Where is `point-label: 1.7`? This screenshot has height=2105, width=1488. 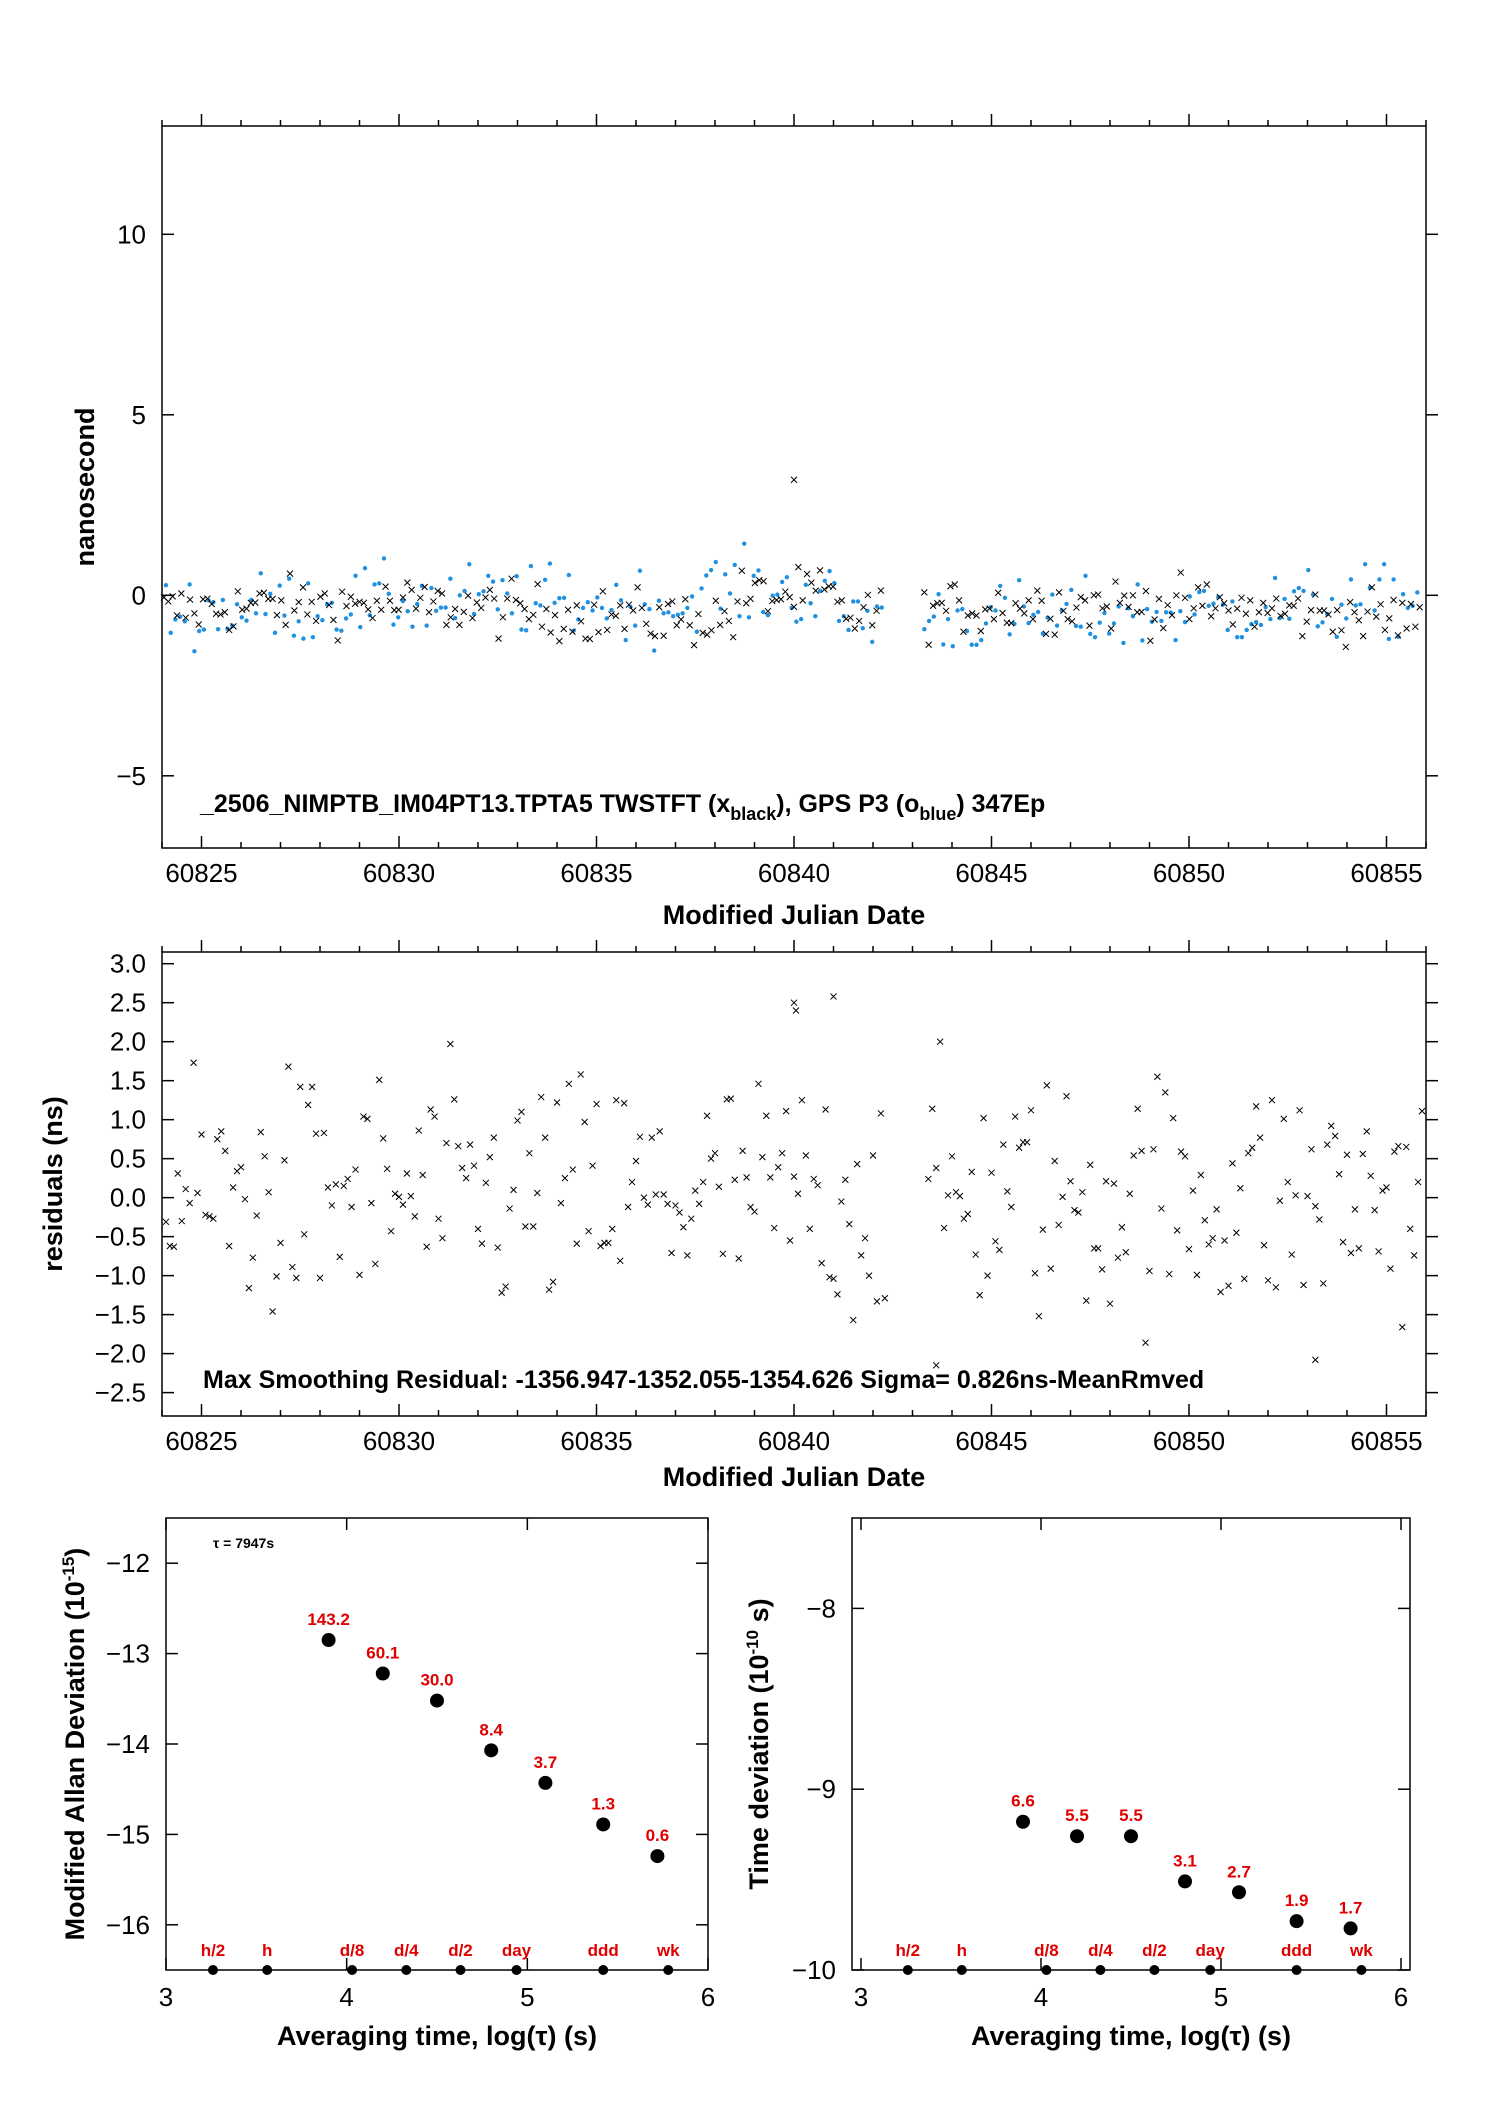
point-label: 1.7 is located at coordinates (1351, 1907).